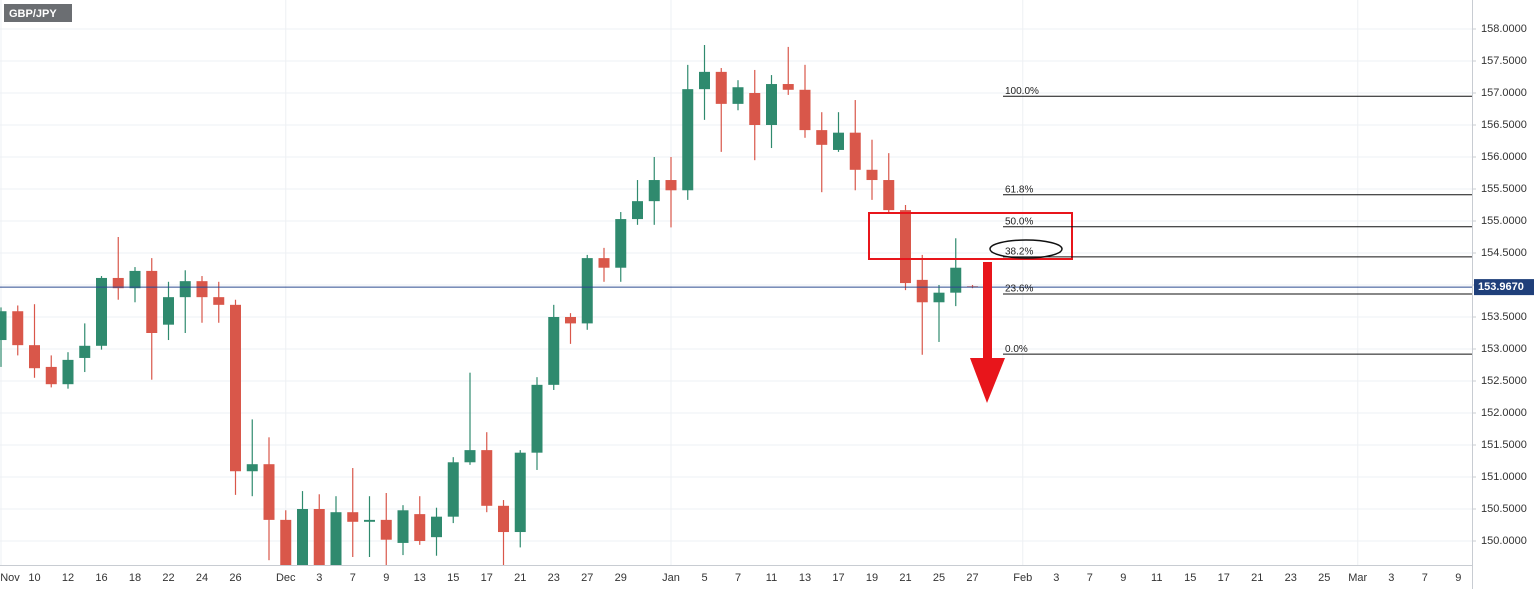  Describe the element at coordinates (1022, 578) in the screenshot. I see `x-tick-label: Feb` at that location.